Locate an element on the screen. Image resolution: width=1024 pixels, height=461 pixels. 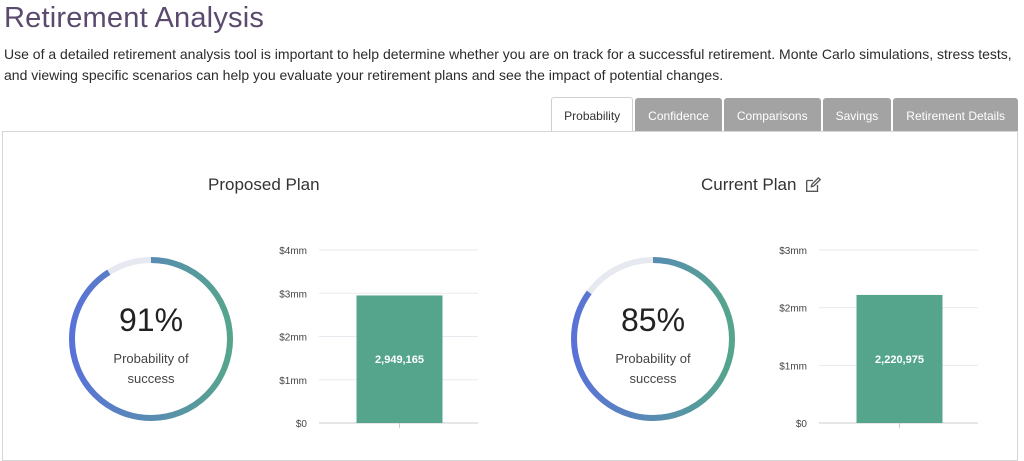
proposed-probability-label: Probability of success is located at coordinates (151, 368).